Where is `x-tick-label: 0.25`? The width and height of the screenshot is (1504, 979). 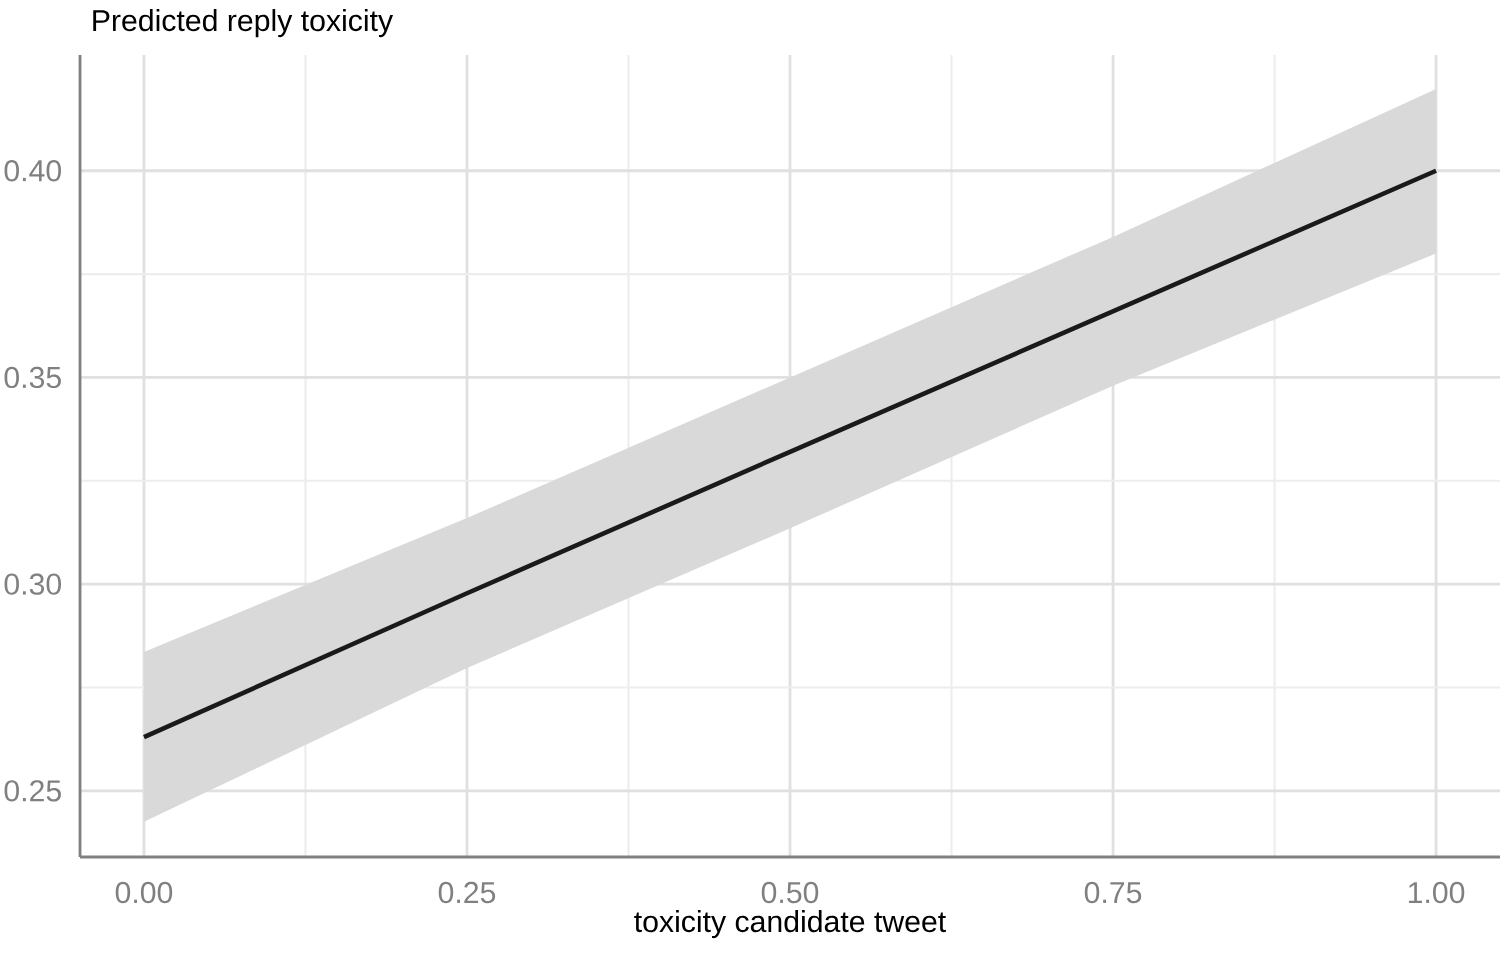 x-tick-label: 0.25 is located at coordinates (467, 892).